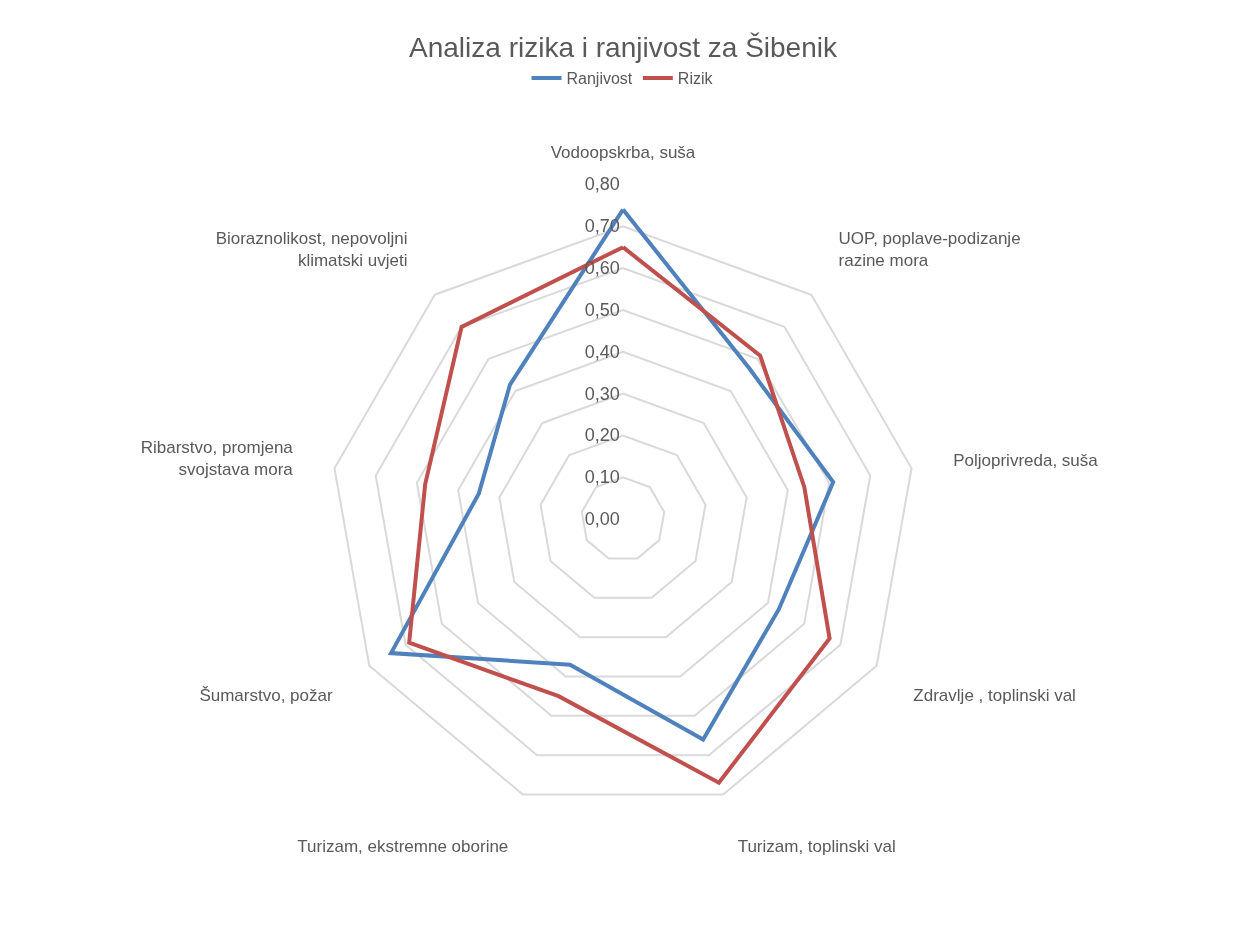 The height and width of the screenshot is (944, 1246). I want to click on spoke-label: Zdravlje , toplinski val, so click(994, 695).